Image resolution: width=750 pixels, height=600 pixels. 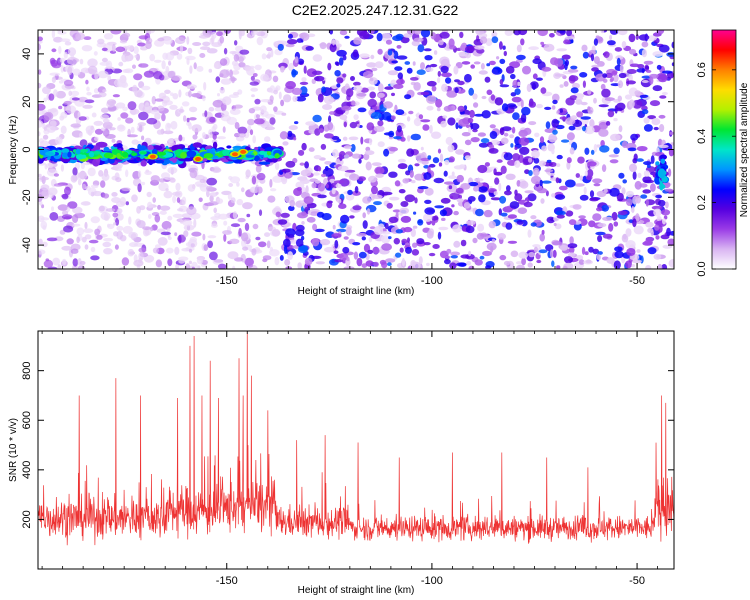 I want to click on spectrogram-y-tick-label: 0, so click(x=27, y=149).